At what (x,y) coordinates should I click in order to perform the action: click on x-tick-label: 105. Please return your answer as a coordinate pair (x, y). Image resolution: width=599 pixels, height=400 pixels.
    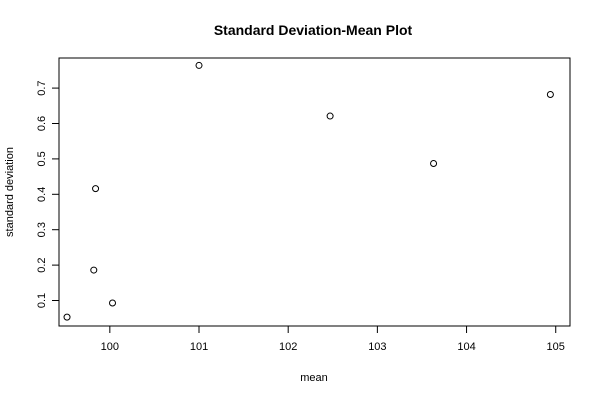
    Looking at the image, I should click on (556, 347).